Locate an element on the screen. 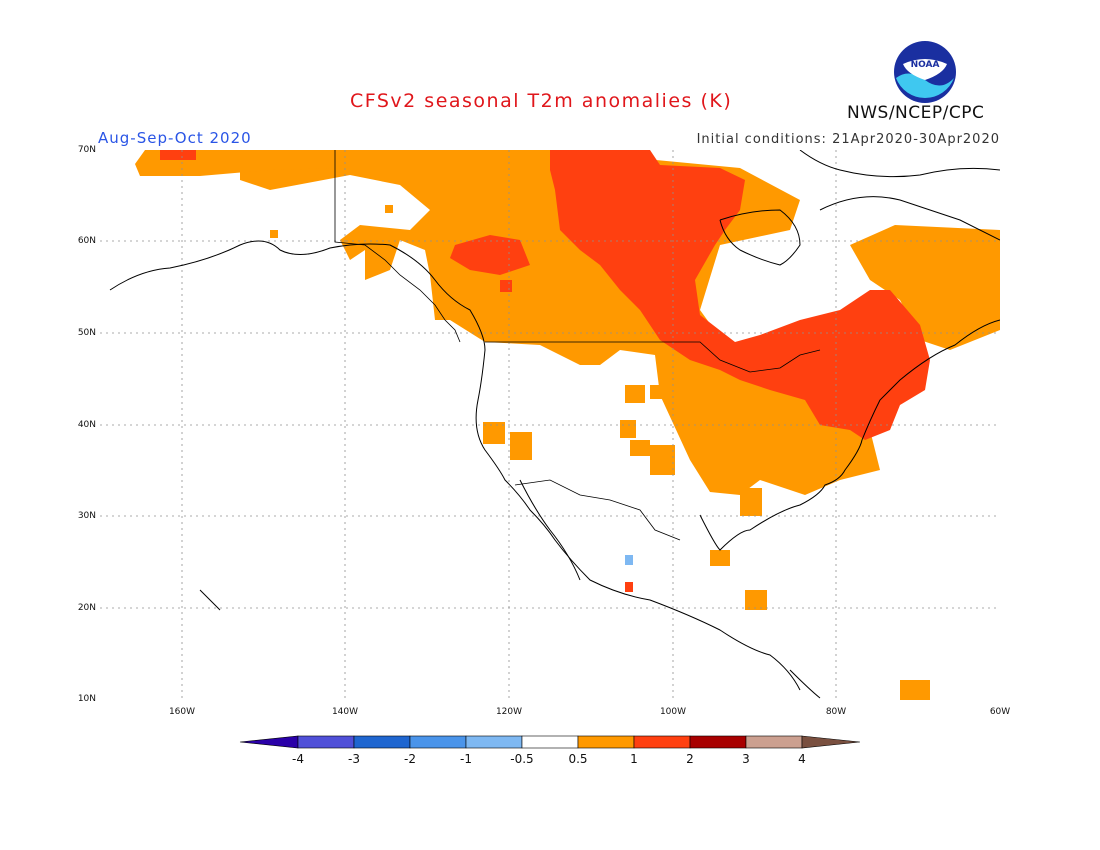 This screenshot has height=850, width=1100. lat-label-70n: 70N is located at coordinates (86, 150).